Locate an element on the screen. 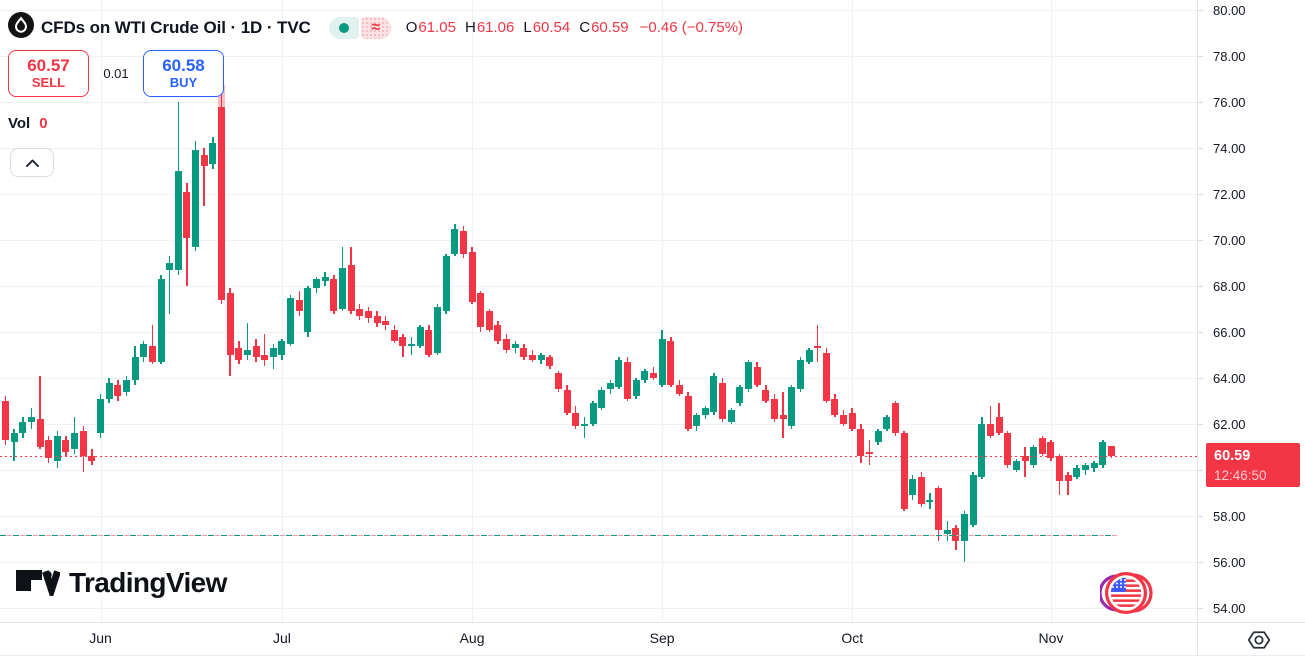 This screenshot has width=1305, height=660. price-tick-label: 62.00 is located at coordinates (1229, 424).